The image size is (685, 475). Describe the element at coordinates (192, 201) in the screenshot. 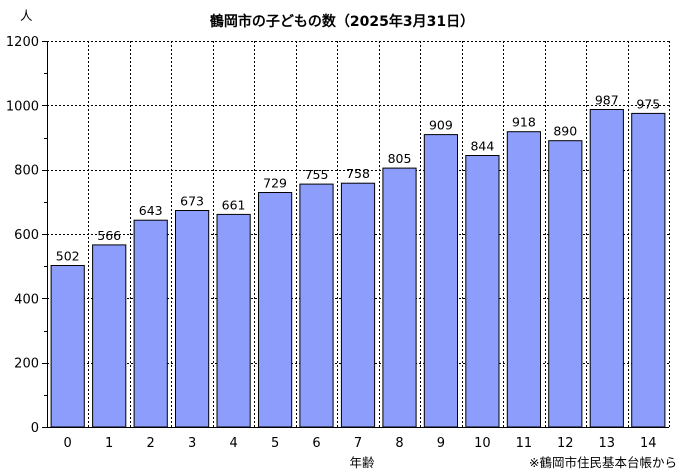

I see `data-label-3: 673` at that location.